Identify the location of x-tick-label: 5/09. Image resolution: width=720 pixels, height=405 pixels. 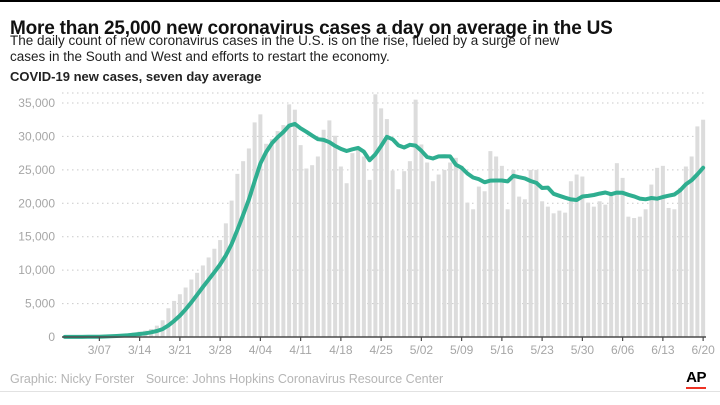
(462, 350).